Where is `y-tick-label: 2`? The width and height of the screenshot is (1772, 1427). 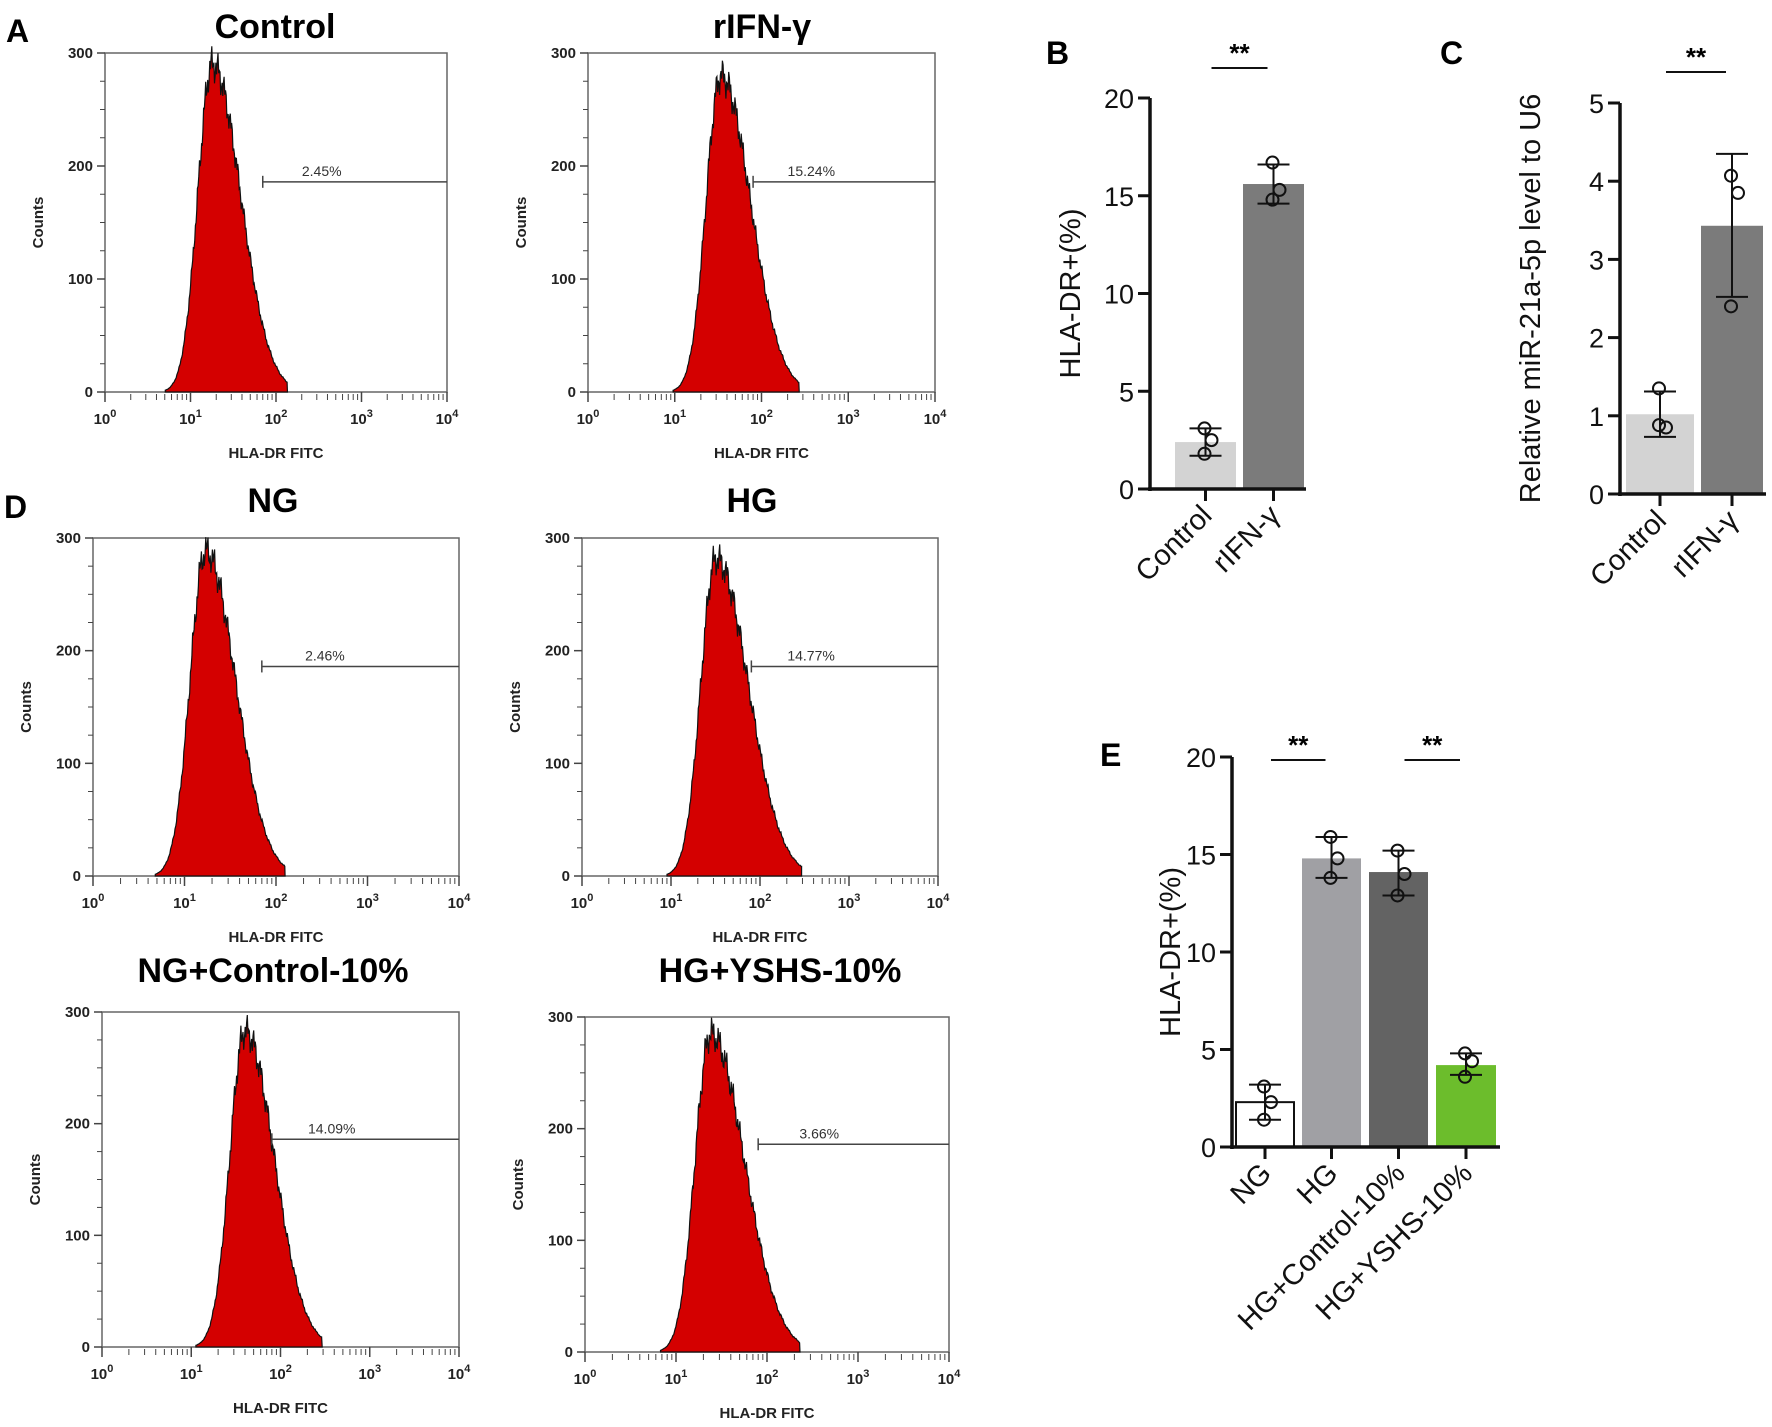
y-tick-label: 2 is located at coordinates (1596, 339).